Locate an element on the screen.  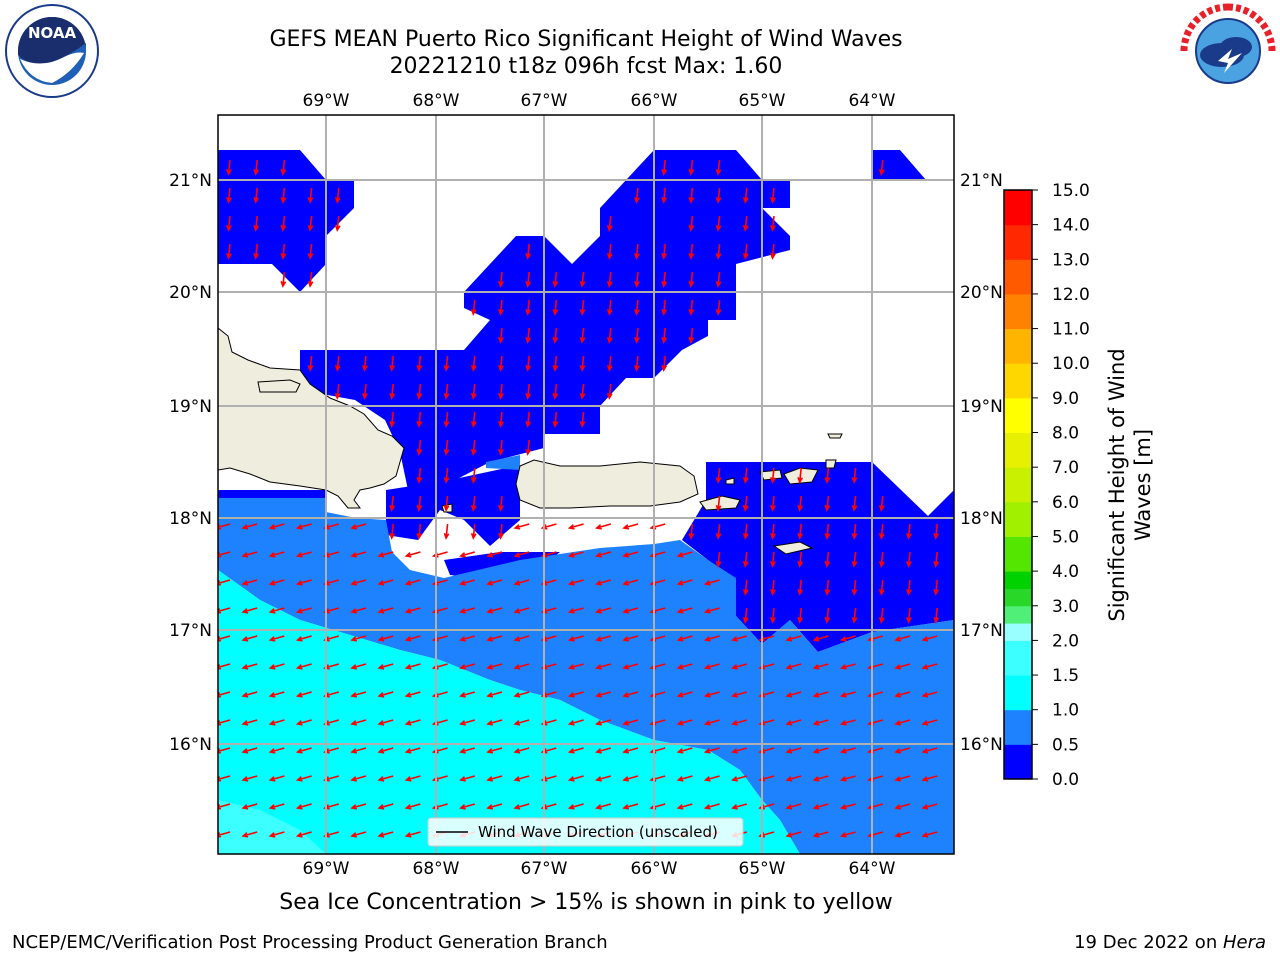
colorbar-tick-label: 13.0 is located at coordinates (1071, 260).